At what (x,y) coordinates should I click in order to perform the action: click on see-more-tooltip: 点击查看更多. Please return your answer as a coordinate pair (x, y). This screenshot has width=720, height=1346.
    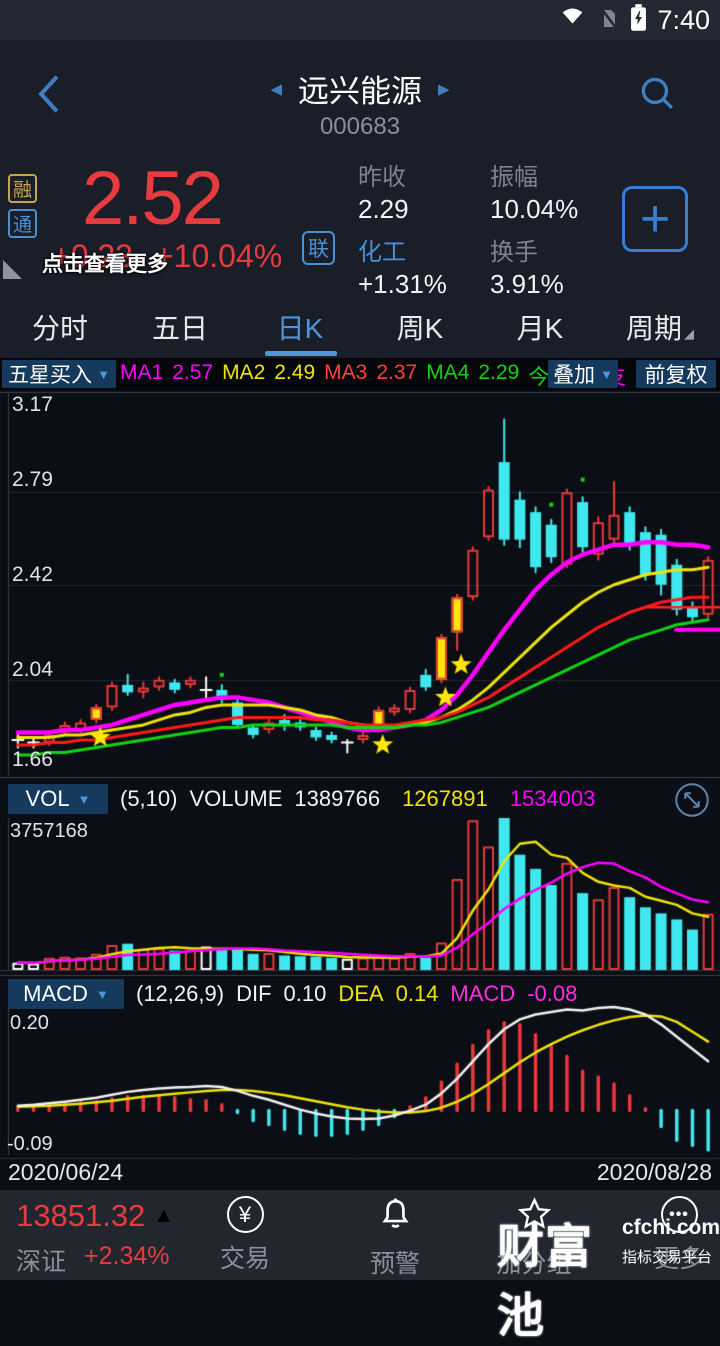
    Looking at the image, I should click on (105, 264).